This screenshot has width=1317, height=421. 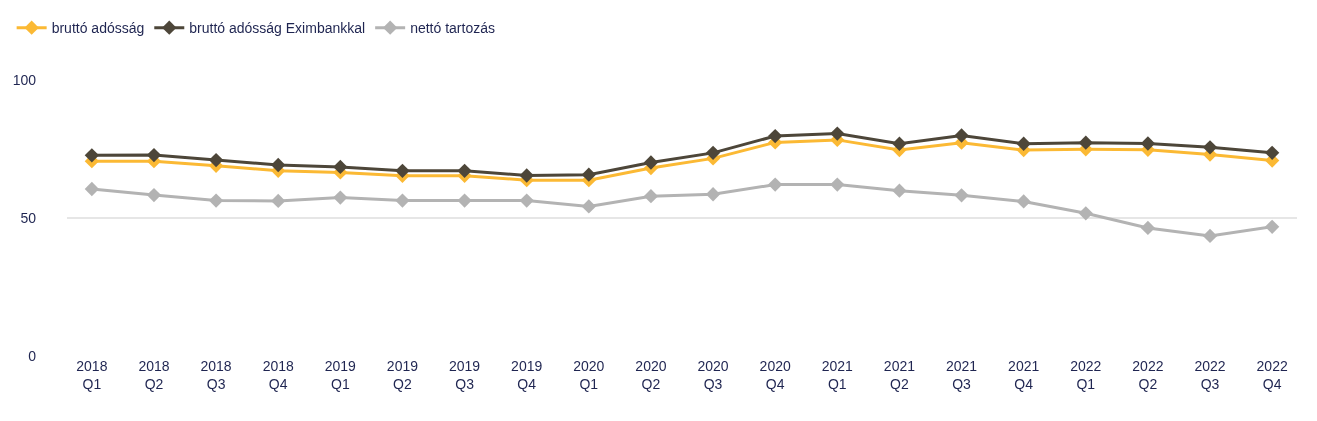 What do you see at coordinates (1210, 375) in the screenshot?
I see `x-tick-label: 2022 Q3` at bounding box center [1210, 375].